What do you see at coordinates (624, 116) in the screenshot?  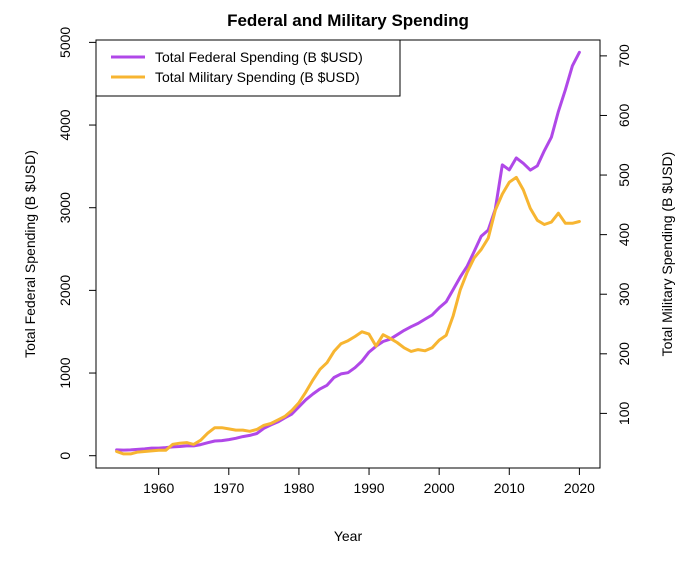 I see `y-tick-label-right: 600` at bounding box center [624, 116].